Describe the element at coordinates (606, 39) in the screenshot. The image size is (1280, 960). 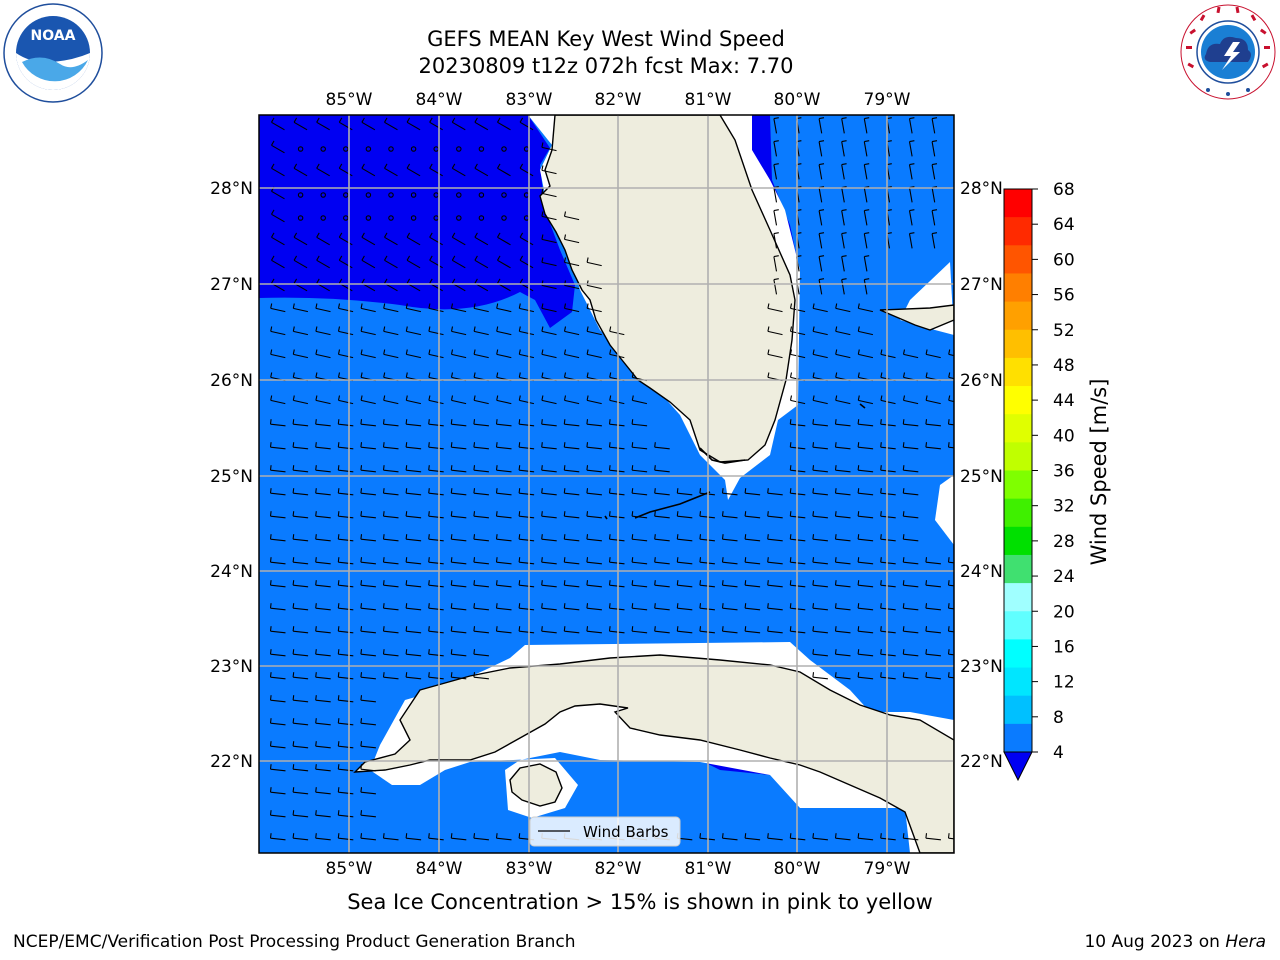
I see `map-title: GEFS MEAN Key West Wind Speed` at that location.